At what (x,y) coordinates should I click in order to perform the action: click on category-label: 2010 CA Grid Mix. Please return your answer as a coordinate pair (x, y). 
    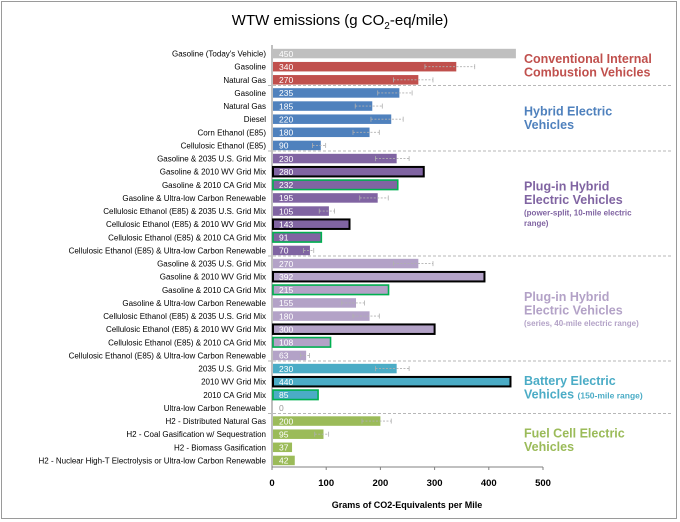
    Looking at the image, I should click on (234, 395).